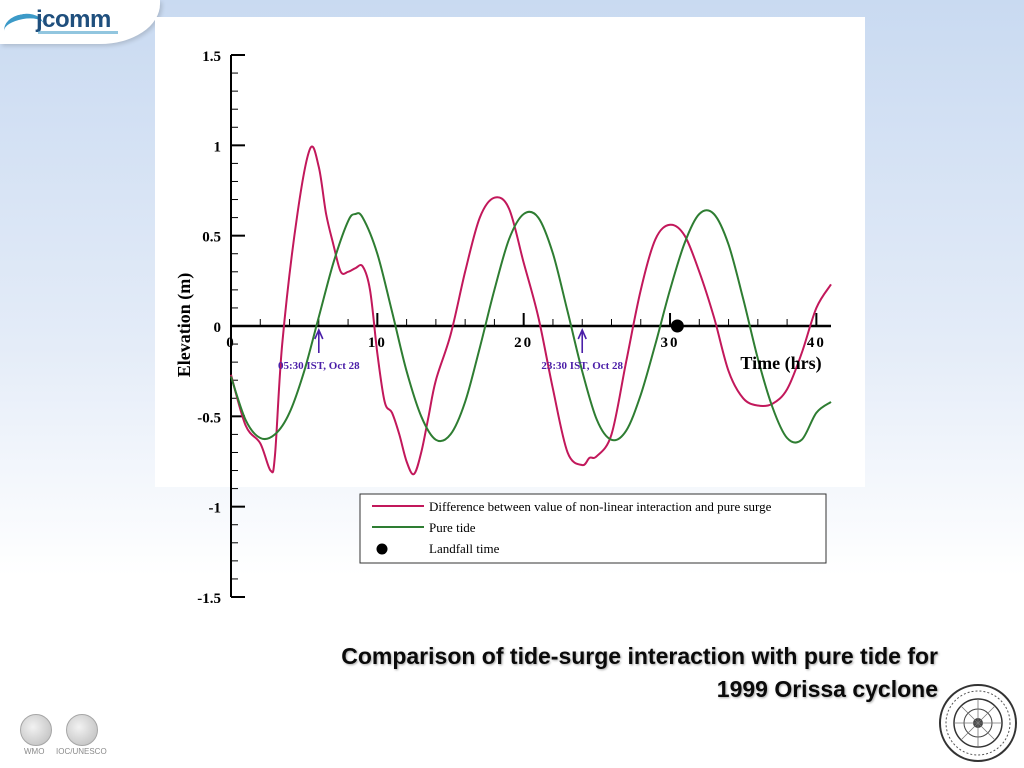 This screenshot has height=768, width=1024. I want to click on y-tick-label: -0.5, so click(209, 418).